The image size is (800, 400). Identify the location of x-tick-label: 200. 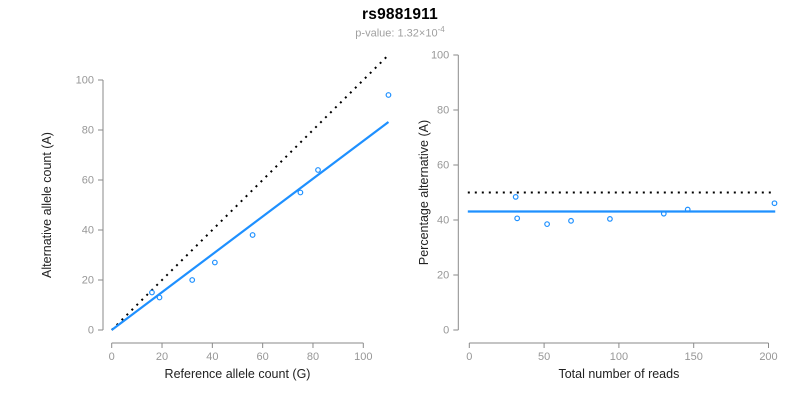
(768, 357).